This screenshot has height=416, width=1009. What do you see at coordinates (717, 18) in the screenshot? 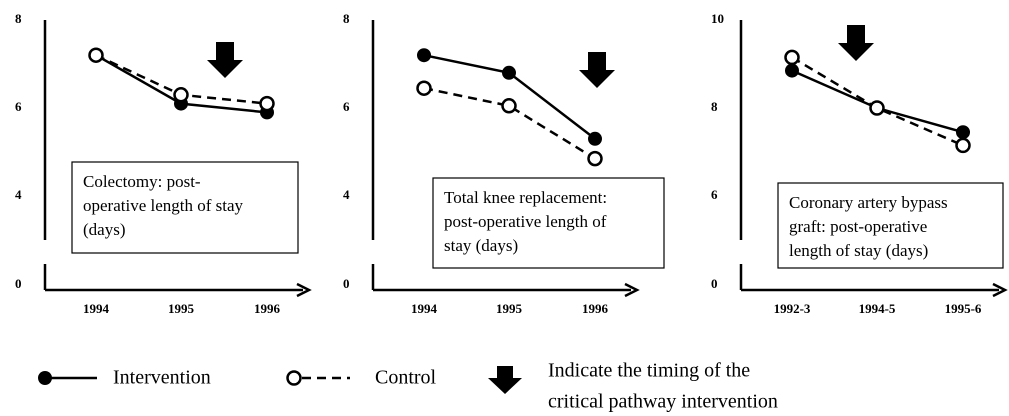
I see `y-tick-label: 10` at bounding box center [717, 18].